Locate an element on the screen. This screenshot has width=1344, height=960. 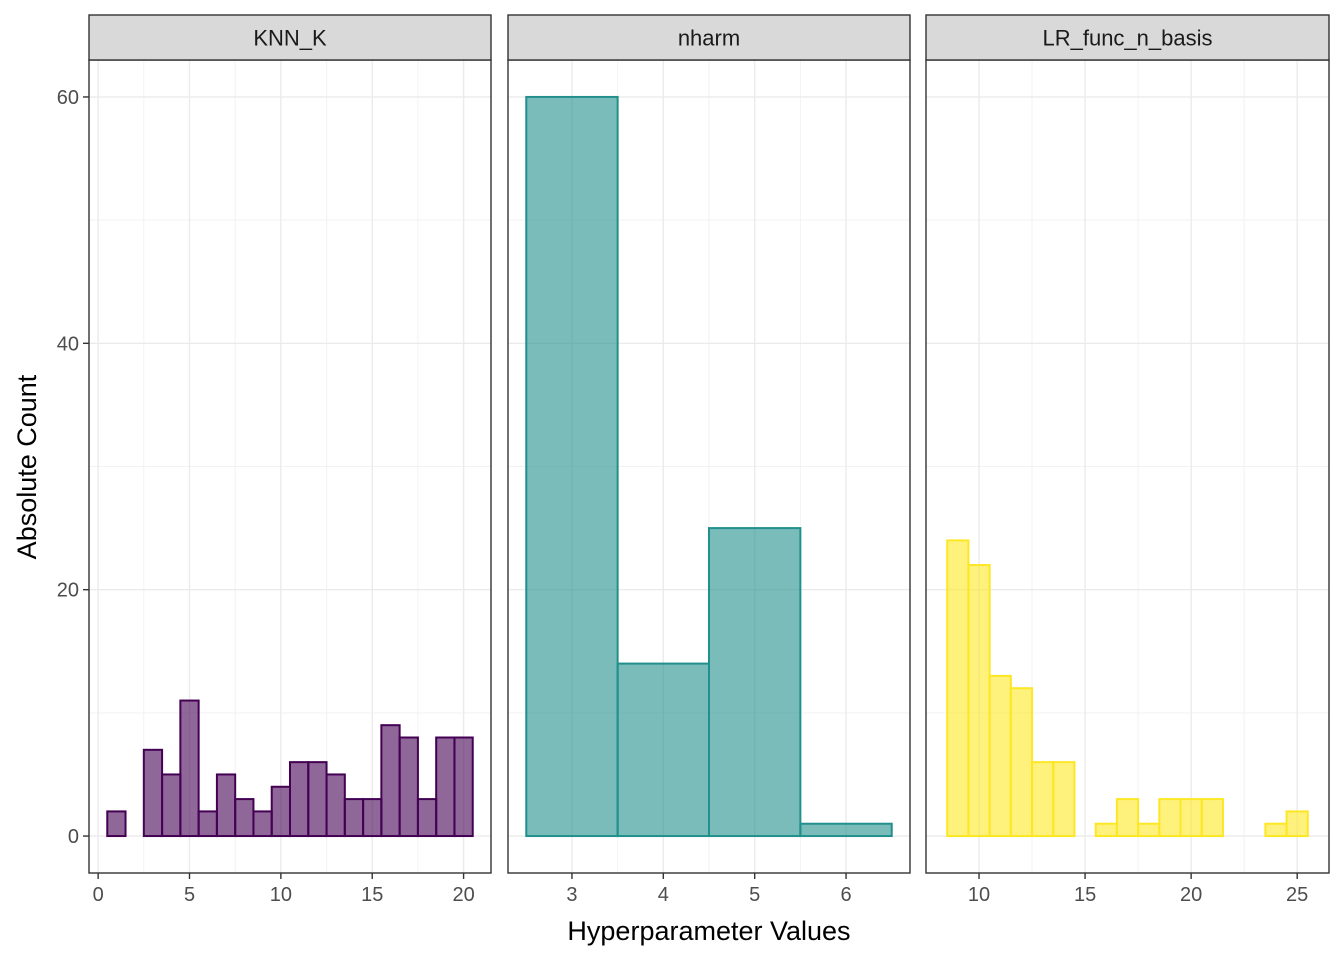
x-tick-label: 4 is located at coordinates (663, 895).